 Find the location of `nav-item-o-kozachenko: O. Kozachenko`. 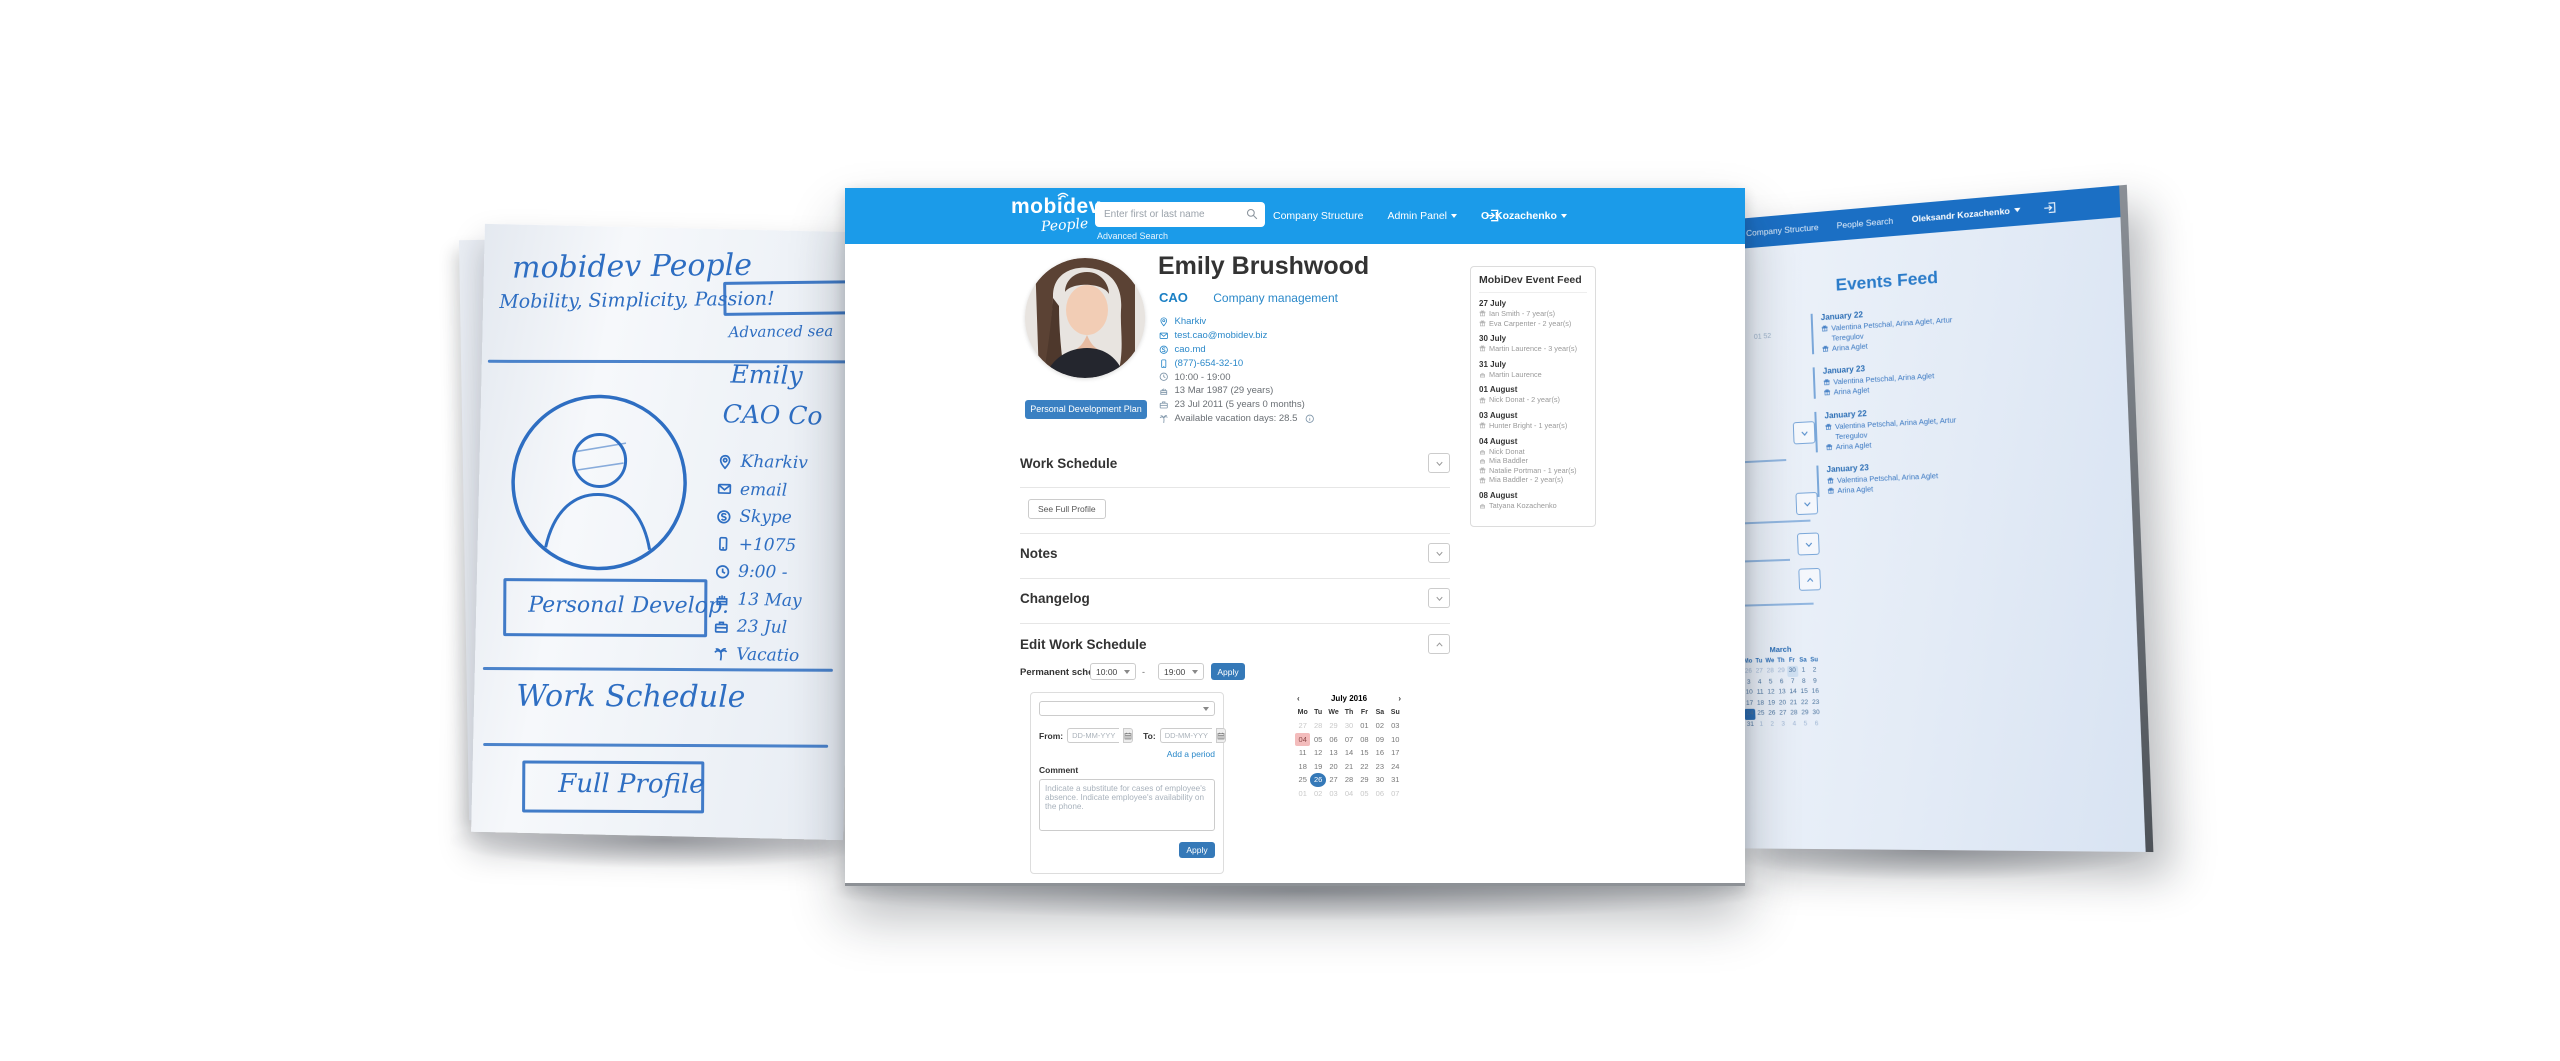

nav-item-o-kozachenko: O. Kozachenko is located at coordinates (1524, 216).